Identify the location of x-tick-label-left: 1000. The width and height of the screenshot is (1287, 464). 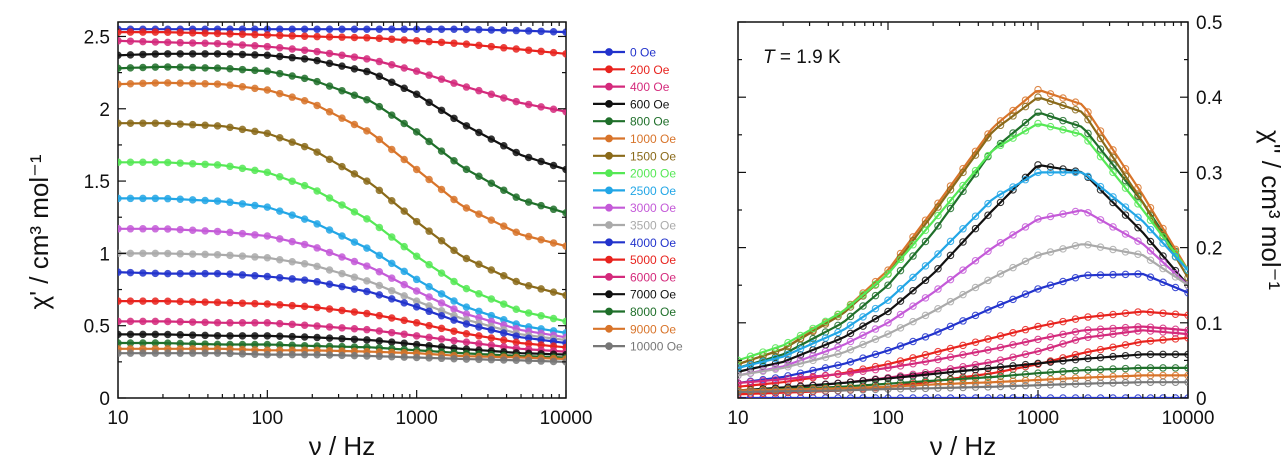
(417, 418).